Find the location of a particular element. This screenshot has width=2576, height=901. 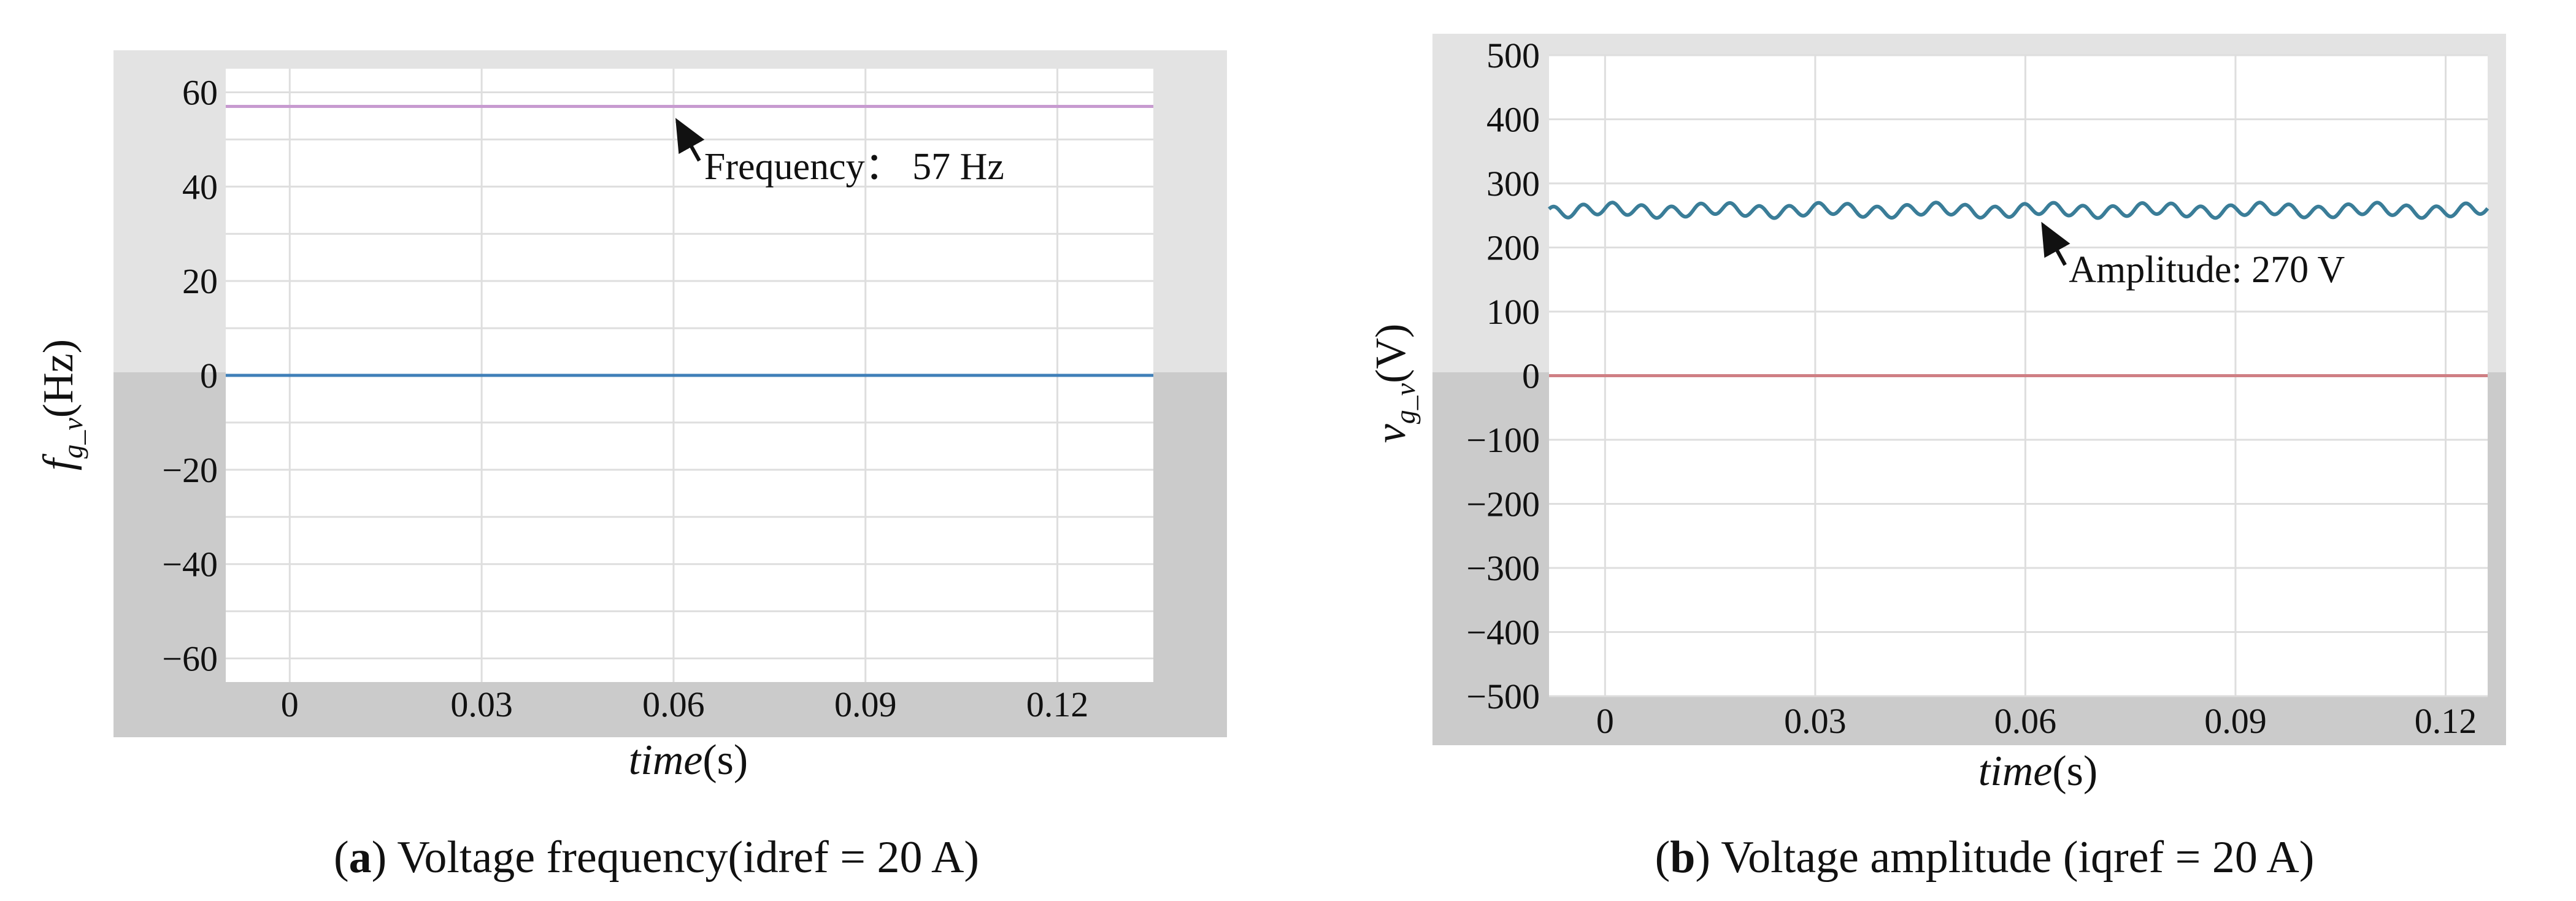

panel-b-annotation: Amplitude: 270 V is located at coordinates (2207, 270).